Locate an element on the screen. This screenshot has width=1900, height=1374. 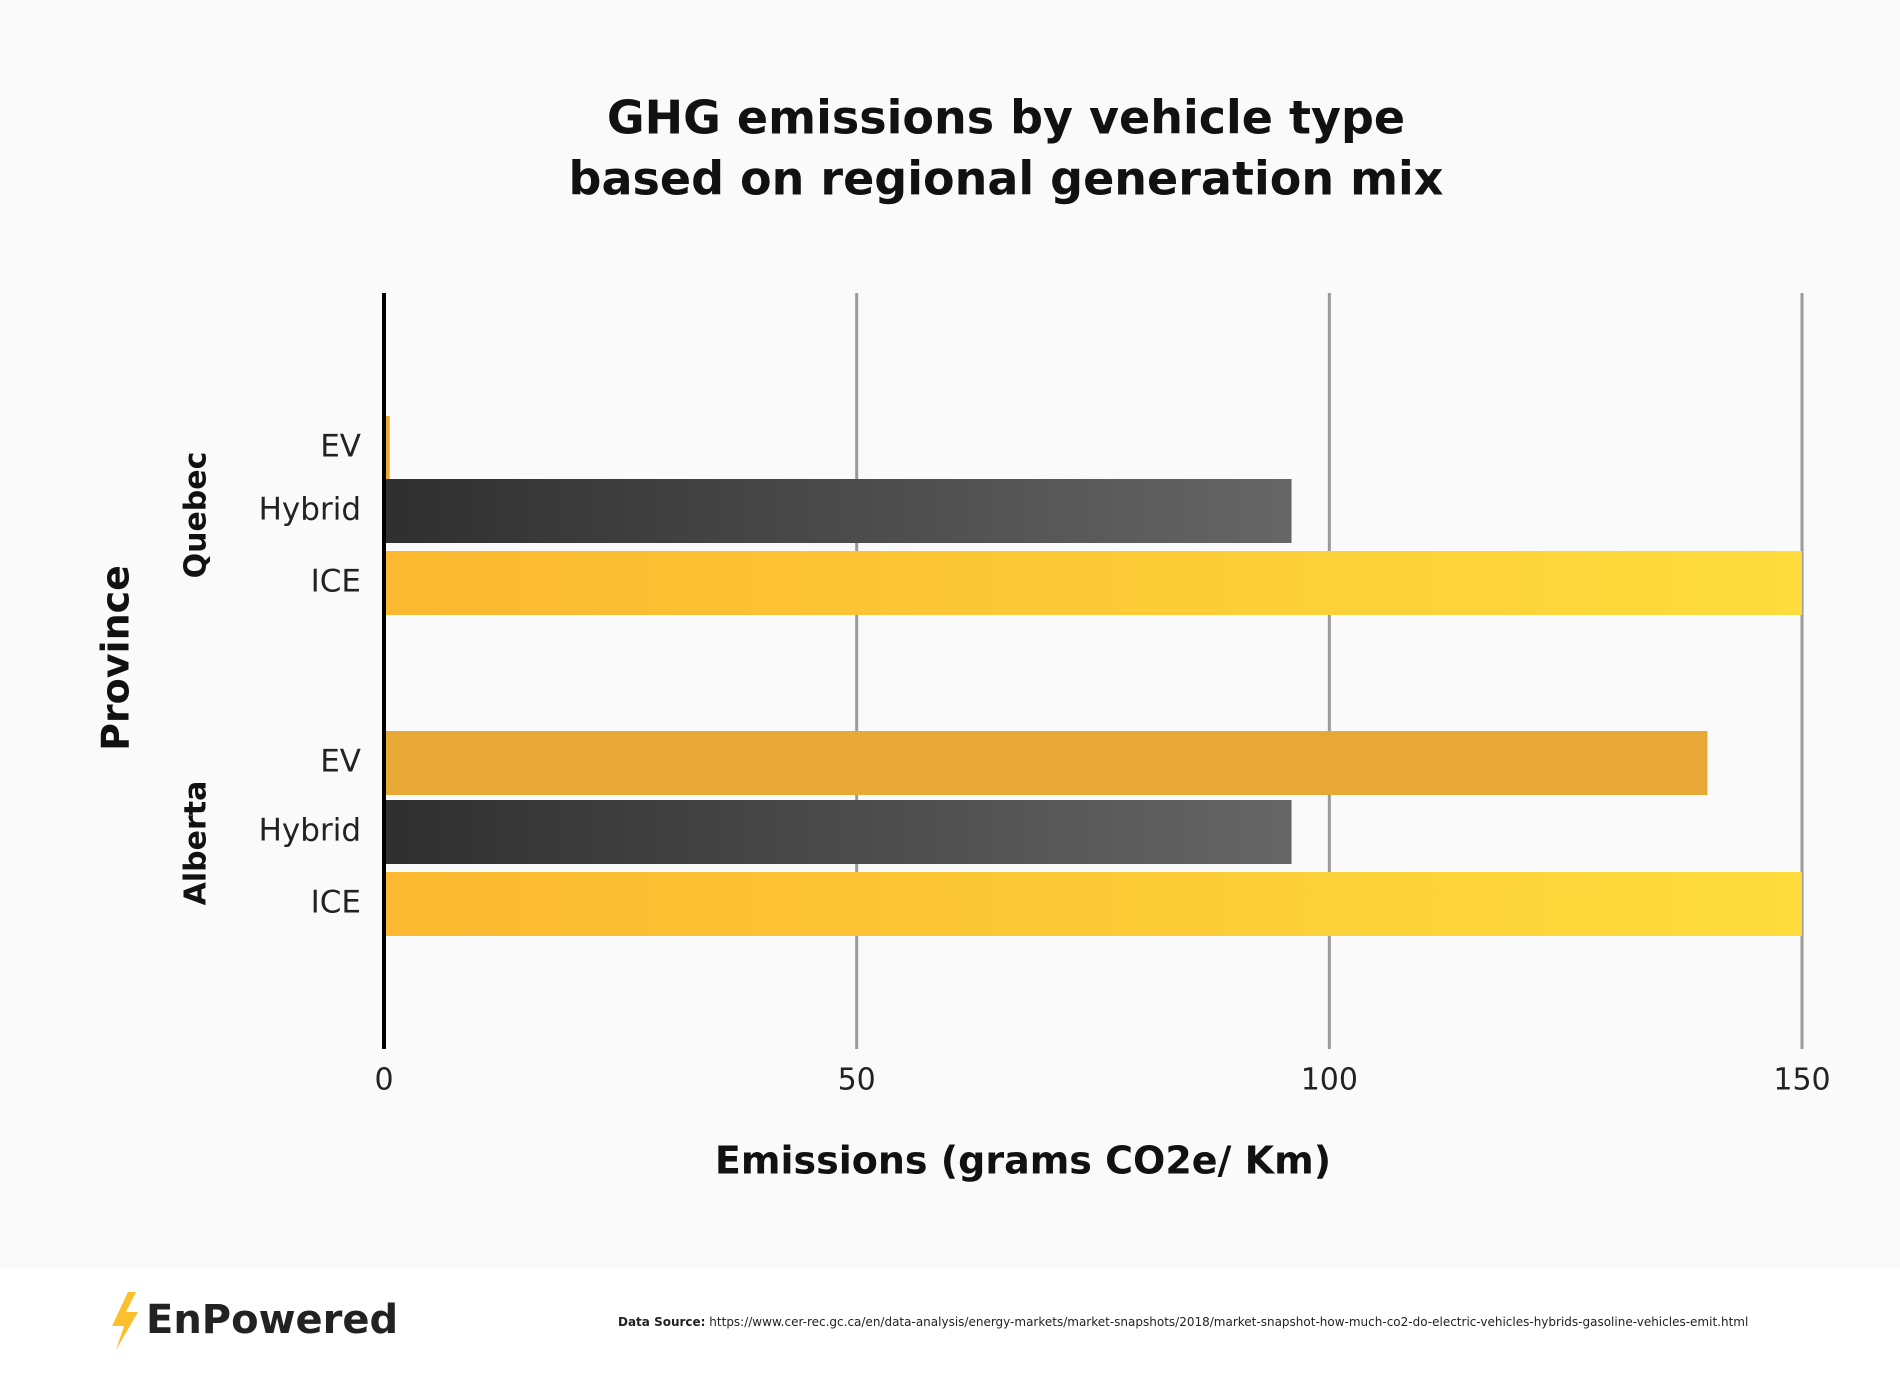
x-axis-label: Emissions (grams CO2e/ Km) is located at coordinates (1023, 1161).